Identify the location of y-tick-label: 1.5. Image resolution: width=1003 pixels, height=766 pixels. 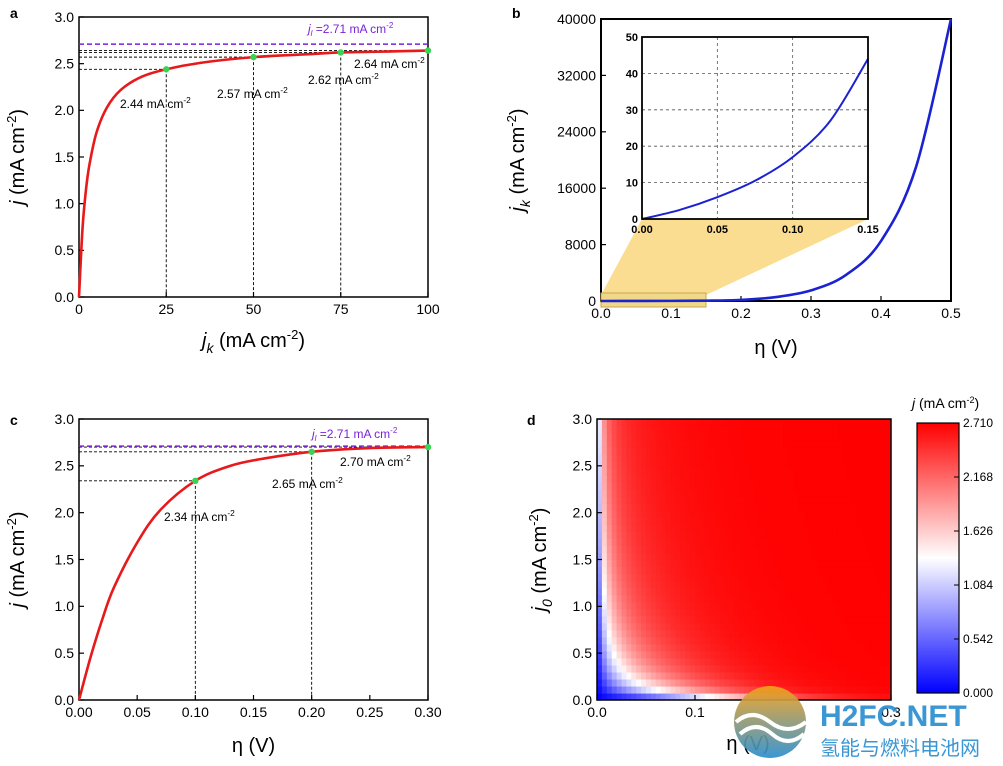
(583, 559).